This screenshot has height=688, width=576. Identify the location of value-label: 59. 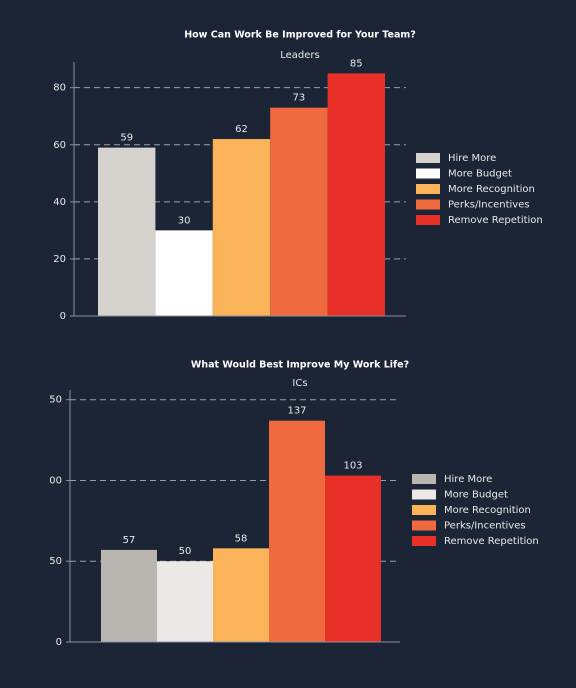
(126, 138).